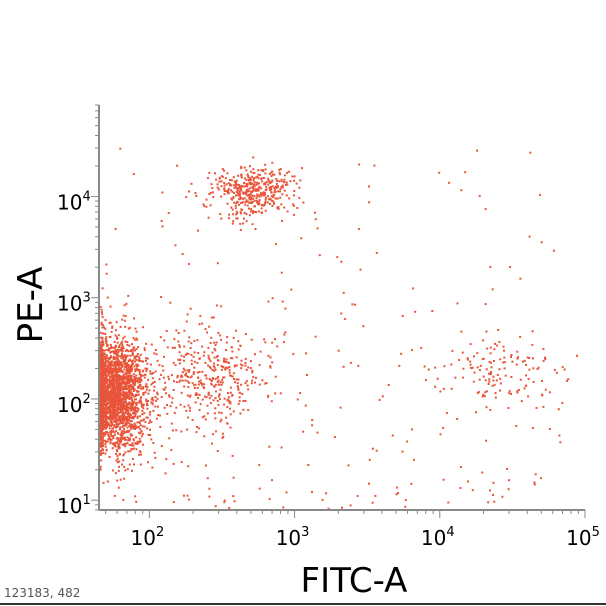 This screenshot has height=606, width=606. I want to click on x-tick-label: 102, so click(147, 537).